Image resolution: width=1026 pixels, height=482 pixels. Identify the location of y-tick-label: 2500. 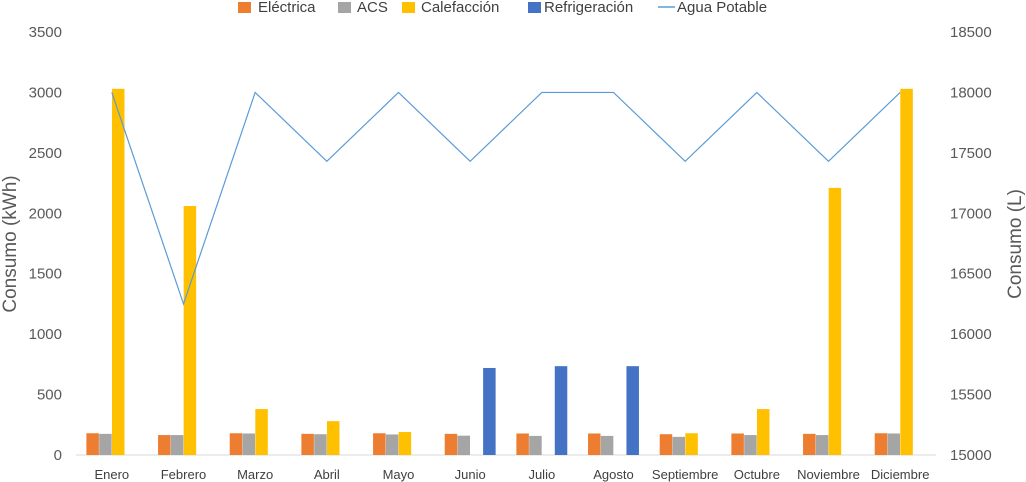
(45, 153).